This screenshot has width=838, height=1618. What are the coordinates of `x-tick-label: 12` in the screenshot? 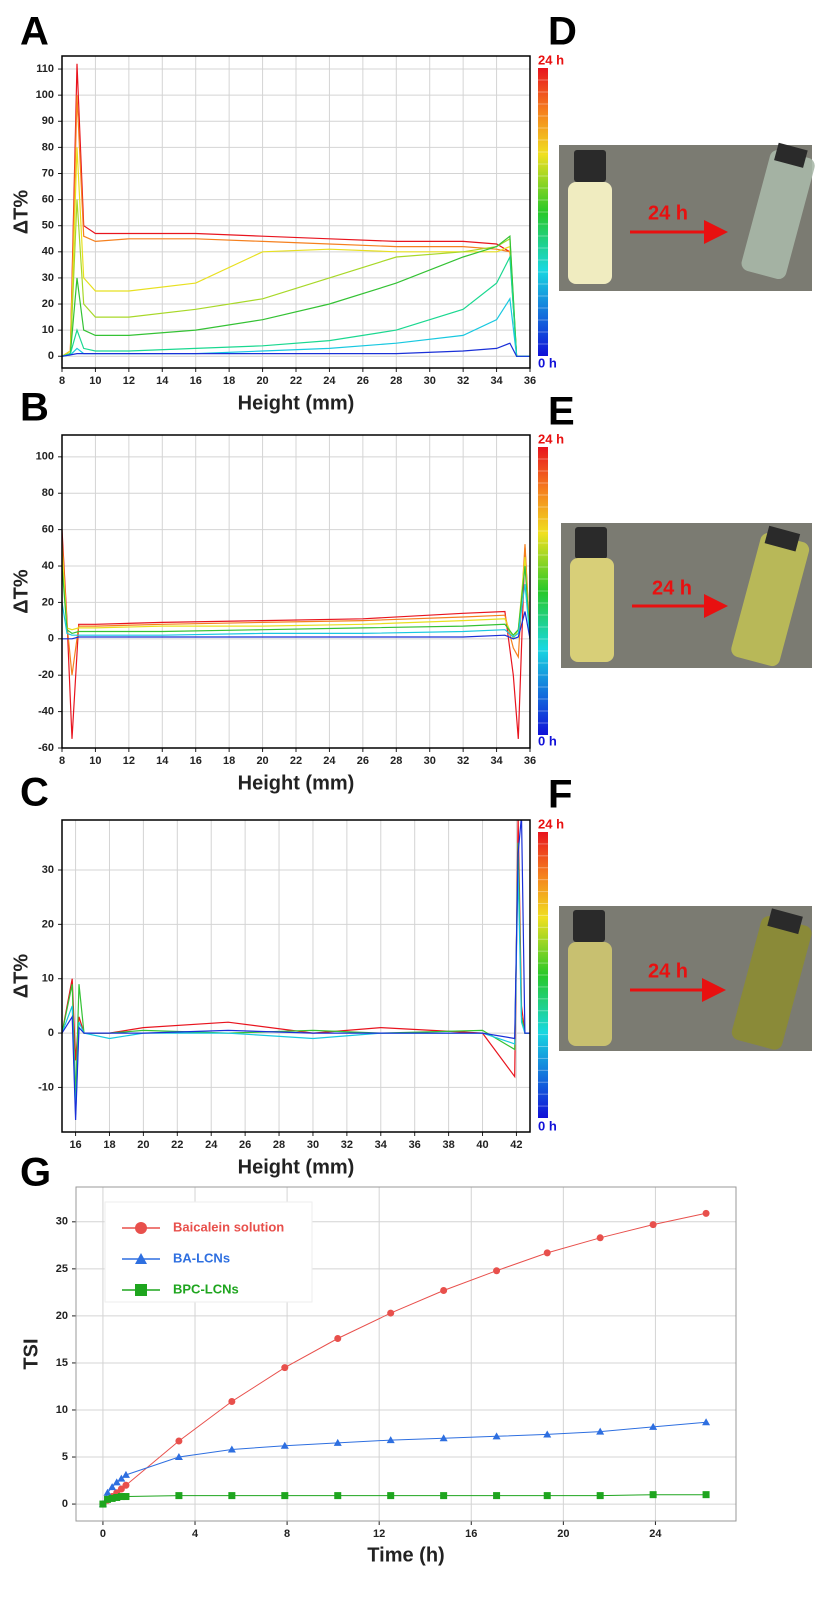 It's located at (379, 1534).